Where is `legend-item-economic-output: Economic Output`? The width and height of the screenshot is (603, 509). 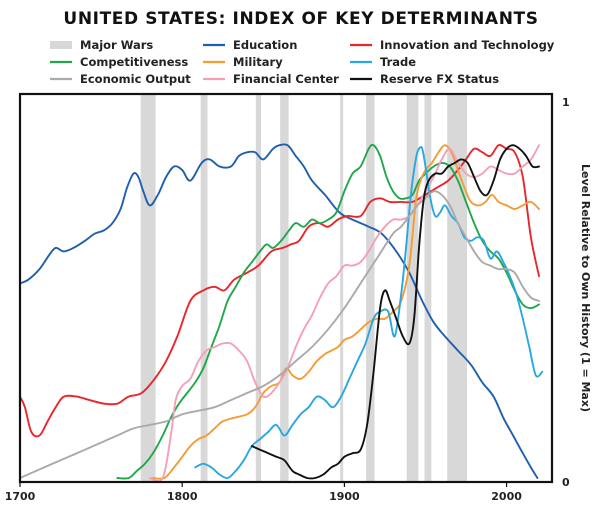 legend-item-economic-output: Economic Output is located at coordinates (120, 79).